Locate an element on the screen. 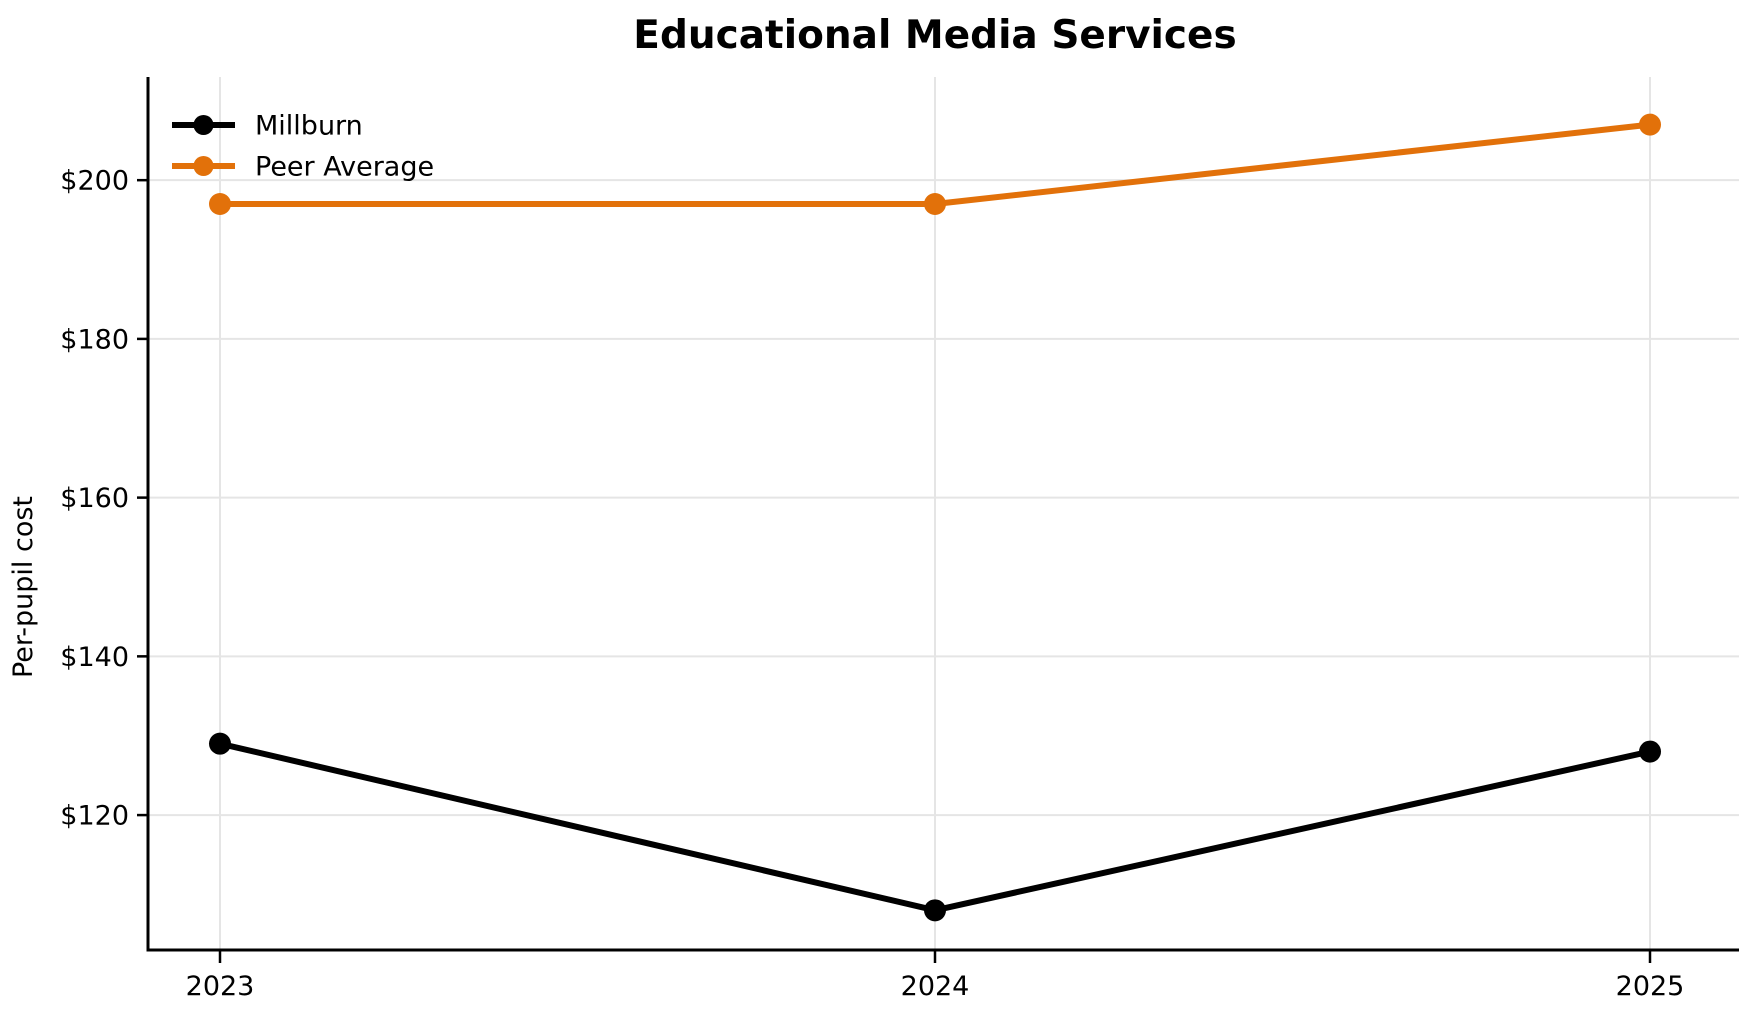 The width and height of the screenshot is (1739, 1019). y-tick-label: $200 is located at coordinates (94, 181).